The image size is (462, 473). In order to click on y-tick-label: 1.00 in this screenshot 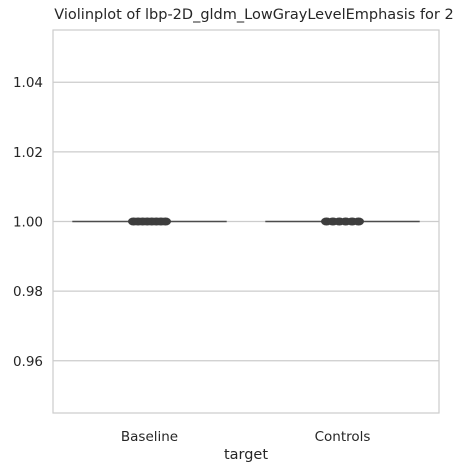, I will do `click(28, 223)`.